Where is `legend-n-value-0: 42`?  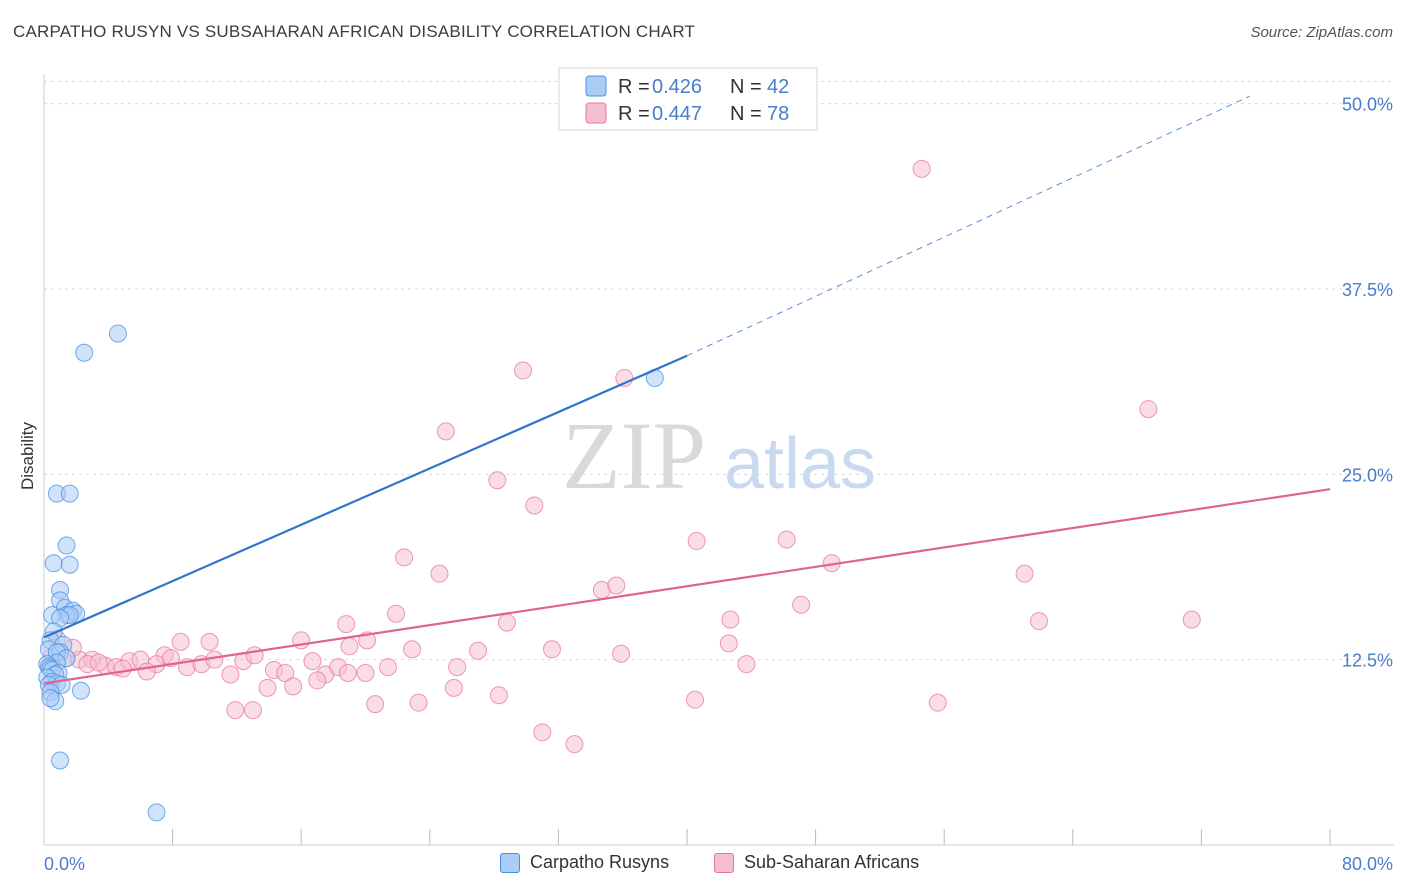
legend-n-value-0: 42 is located at coordinates (778, 87).